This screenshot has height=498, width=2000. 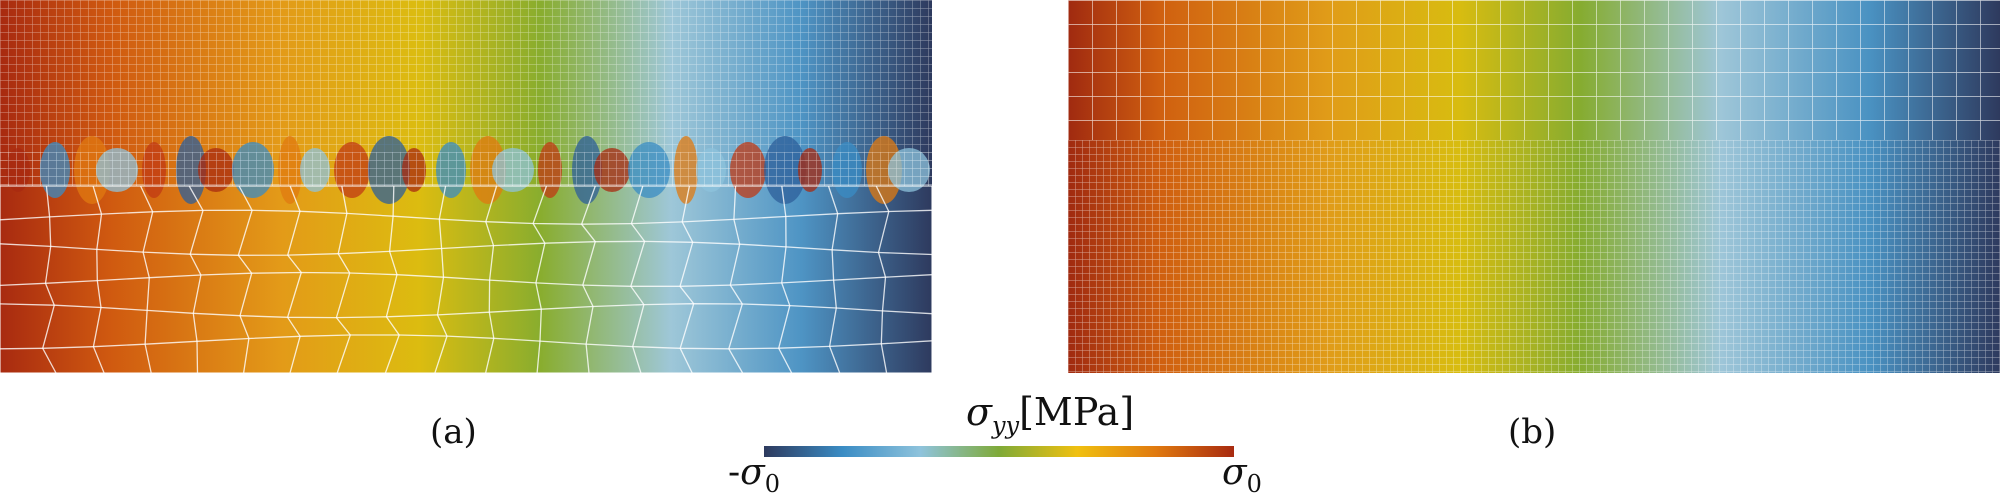 What do you see at coordinates (772, 484) in the screenshot?
I see `colorbar-min-subscript: 0` at bounding box center [772, 484].